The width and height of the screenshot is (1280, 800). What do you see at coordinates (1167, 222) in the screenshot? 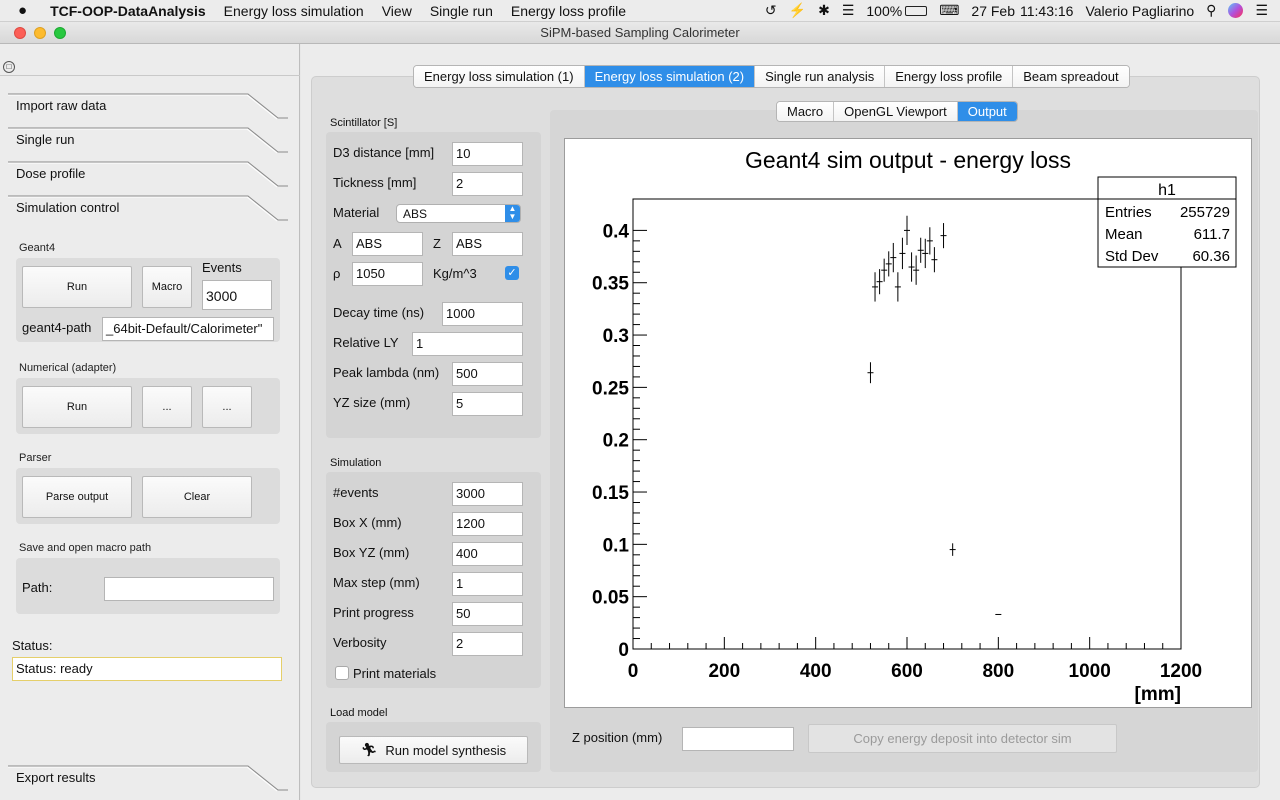
I see `stats-box` at bounding box center [1167, 222].